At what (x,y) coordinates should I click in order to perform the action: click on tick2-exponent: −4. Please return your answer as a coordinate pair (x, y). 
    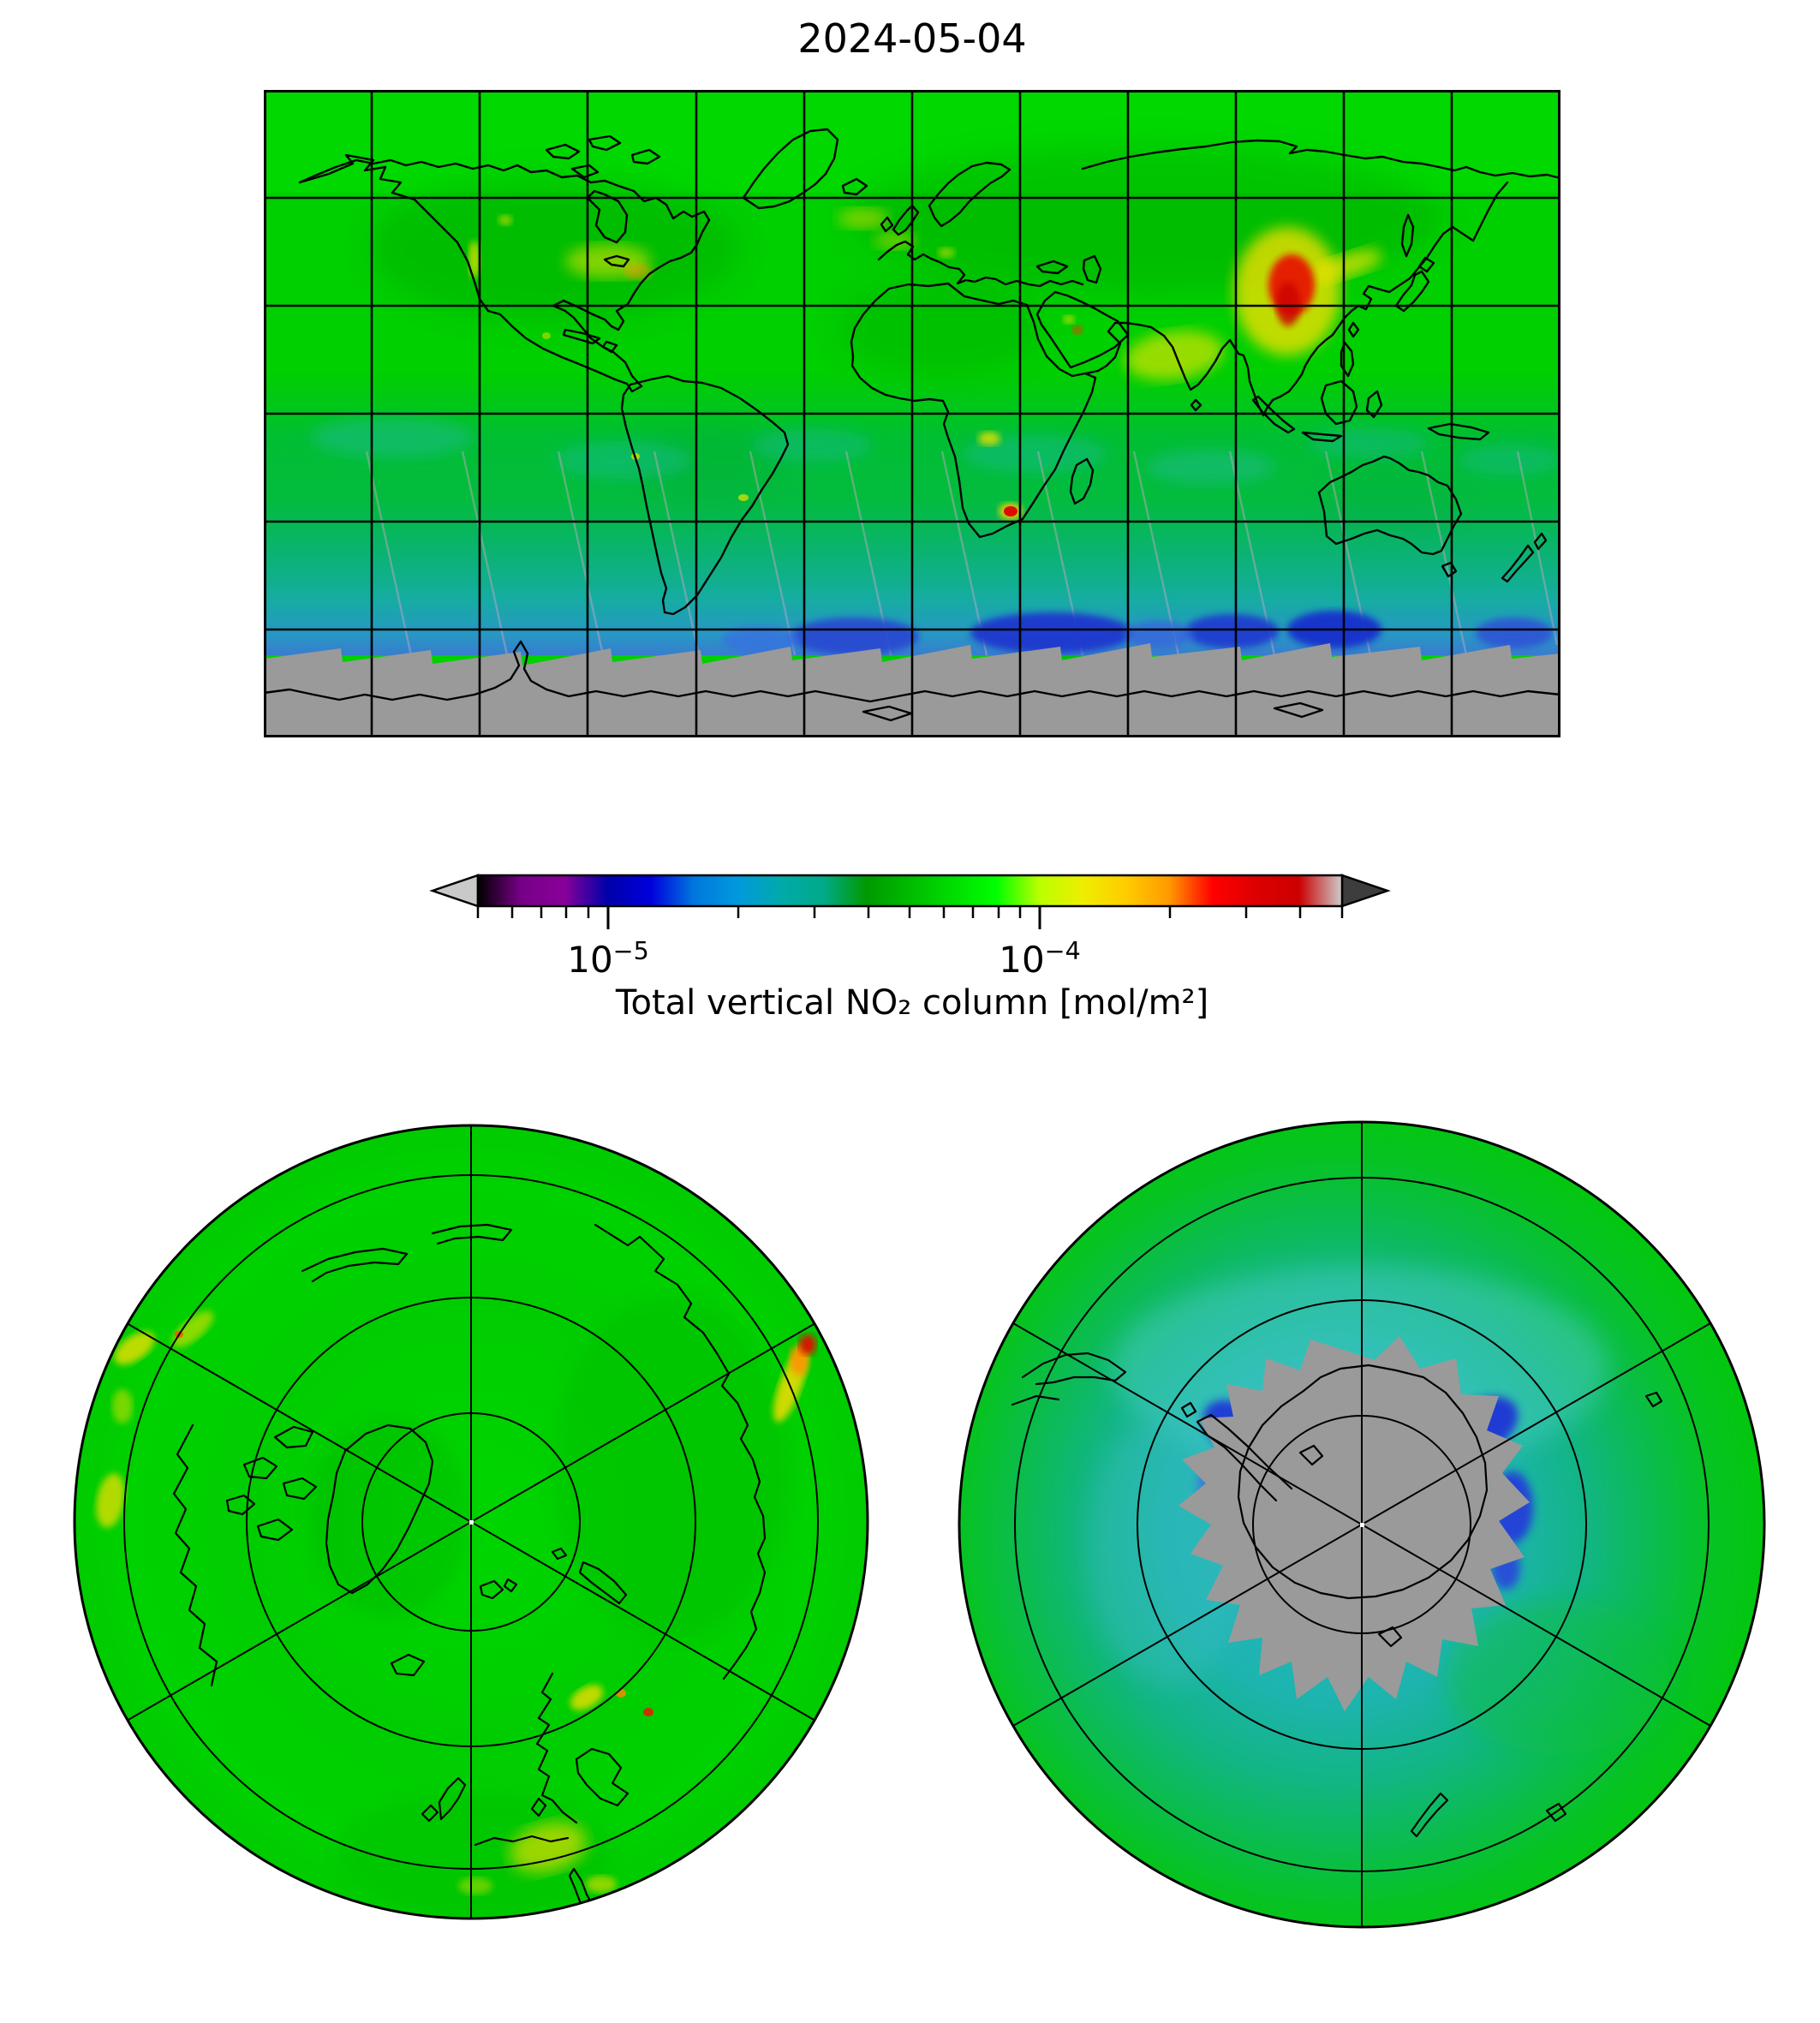
    Looking at the image, I should click on (1062, 950).